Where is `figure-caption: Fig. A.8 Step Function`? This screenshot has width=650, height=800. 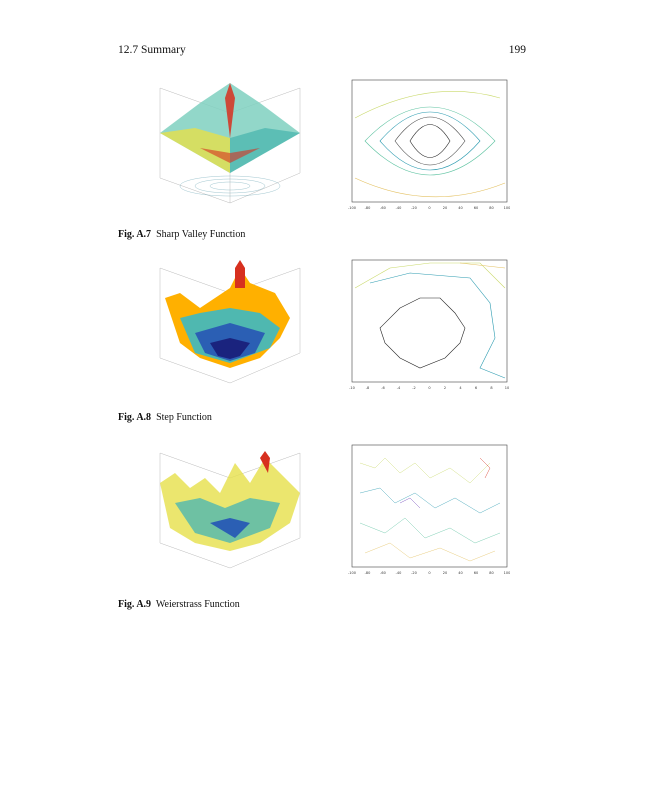 figure-caption: Fig. A.8 Step Function is located at coordinates (165, 417).